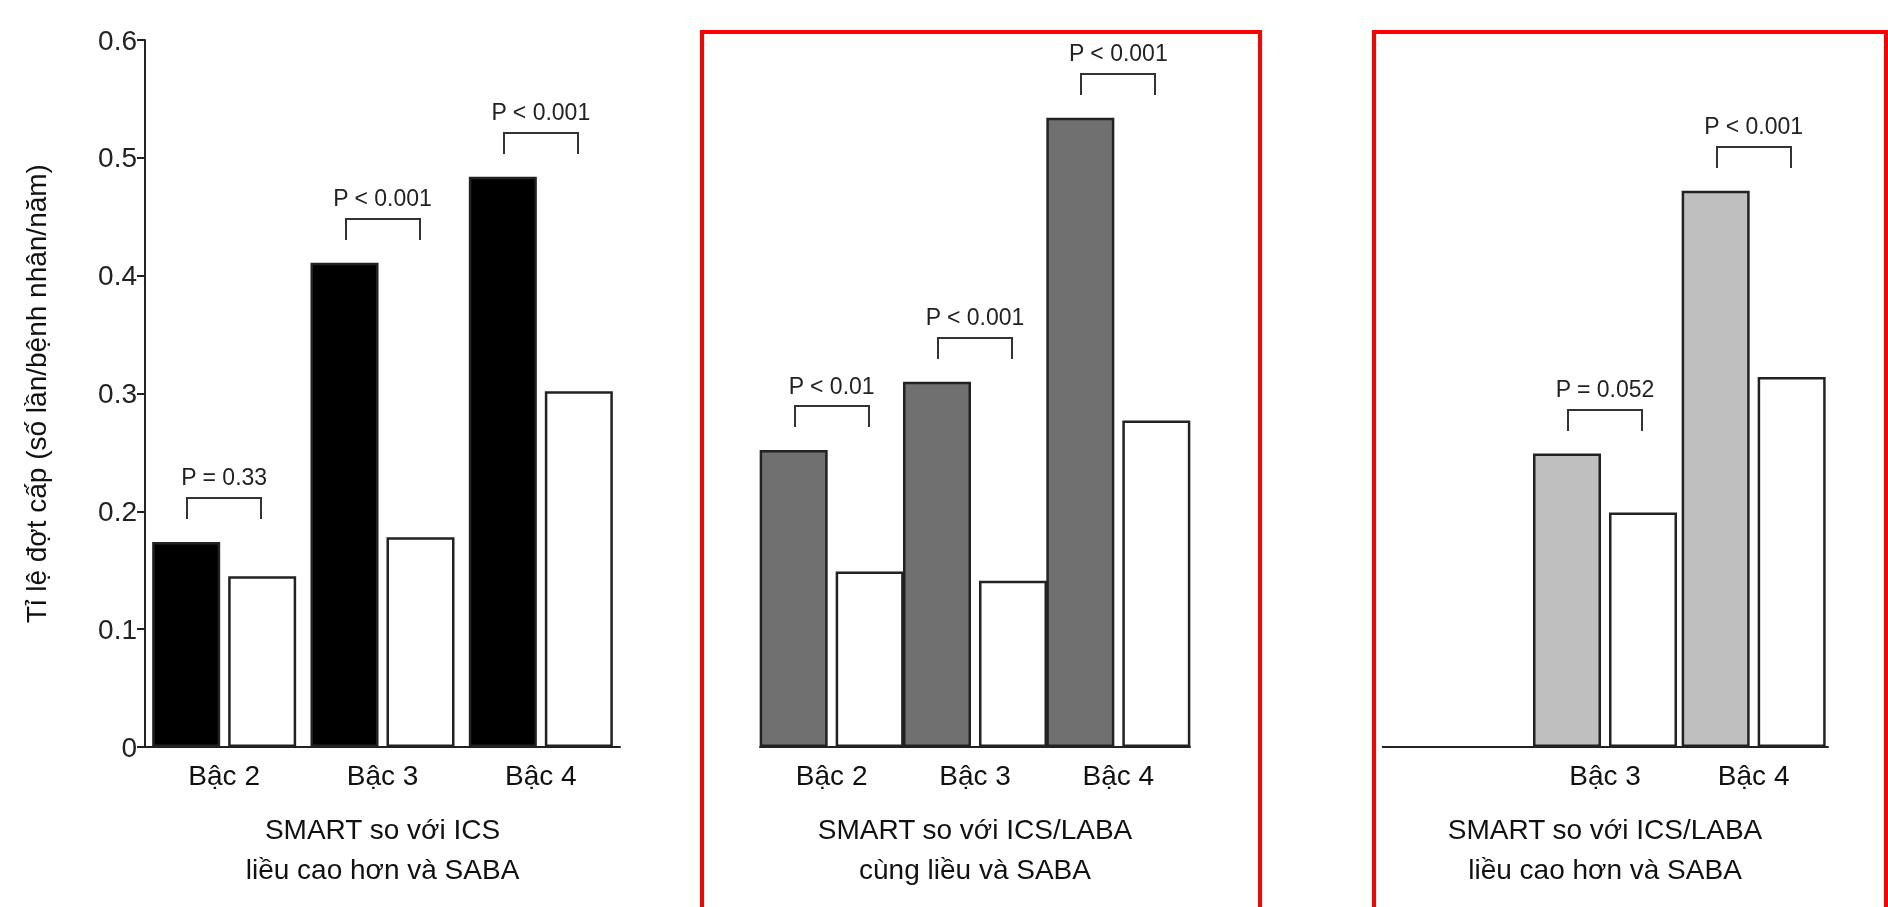  What do you see at coordinates (975, 849) in the screenshot?
I see `x-axis-title: SMART so với ICS/LABA cùng liều và SABA` at bounding box center [975, 849].